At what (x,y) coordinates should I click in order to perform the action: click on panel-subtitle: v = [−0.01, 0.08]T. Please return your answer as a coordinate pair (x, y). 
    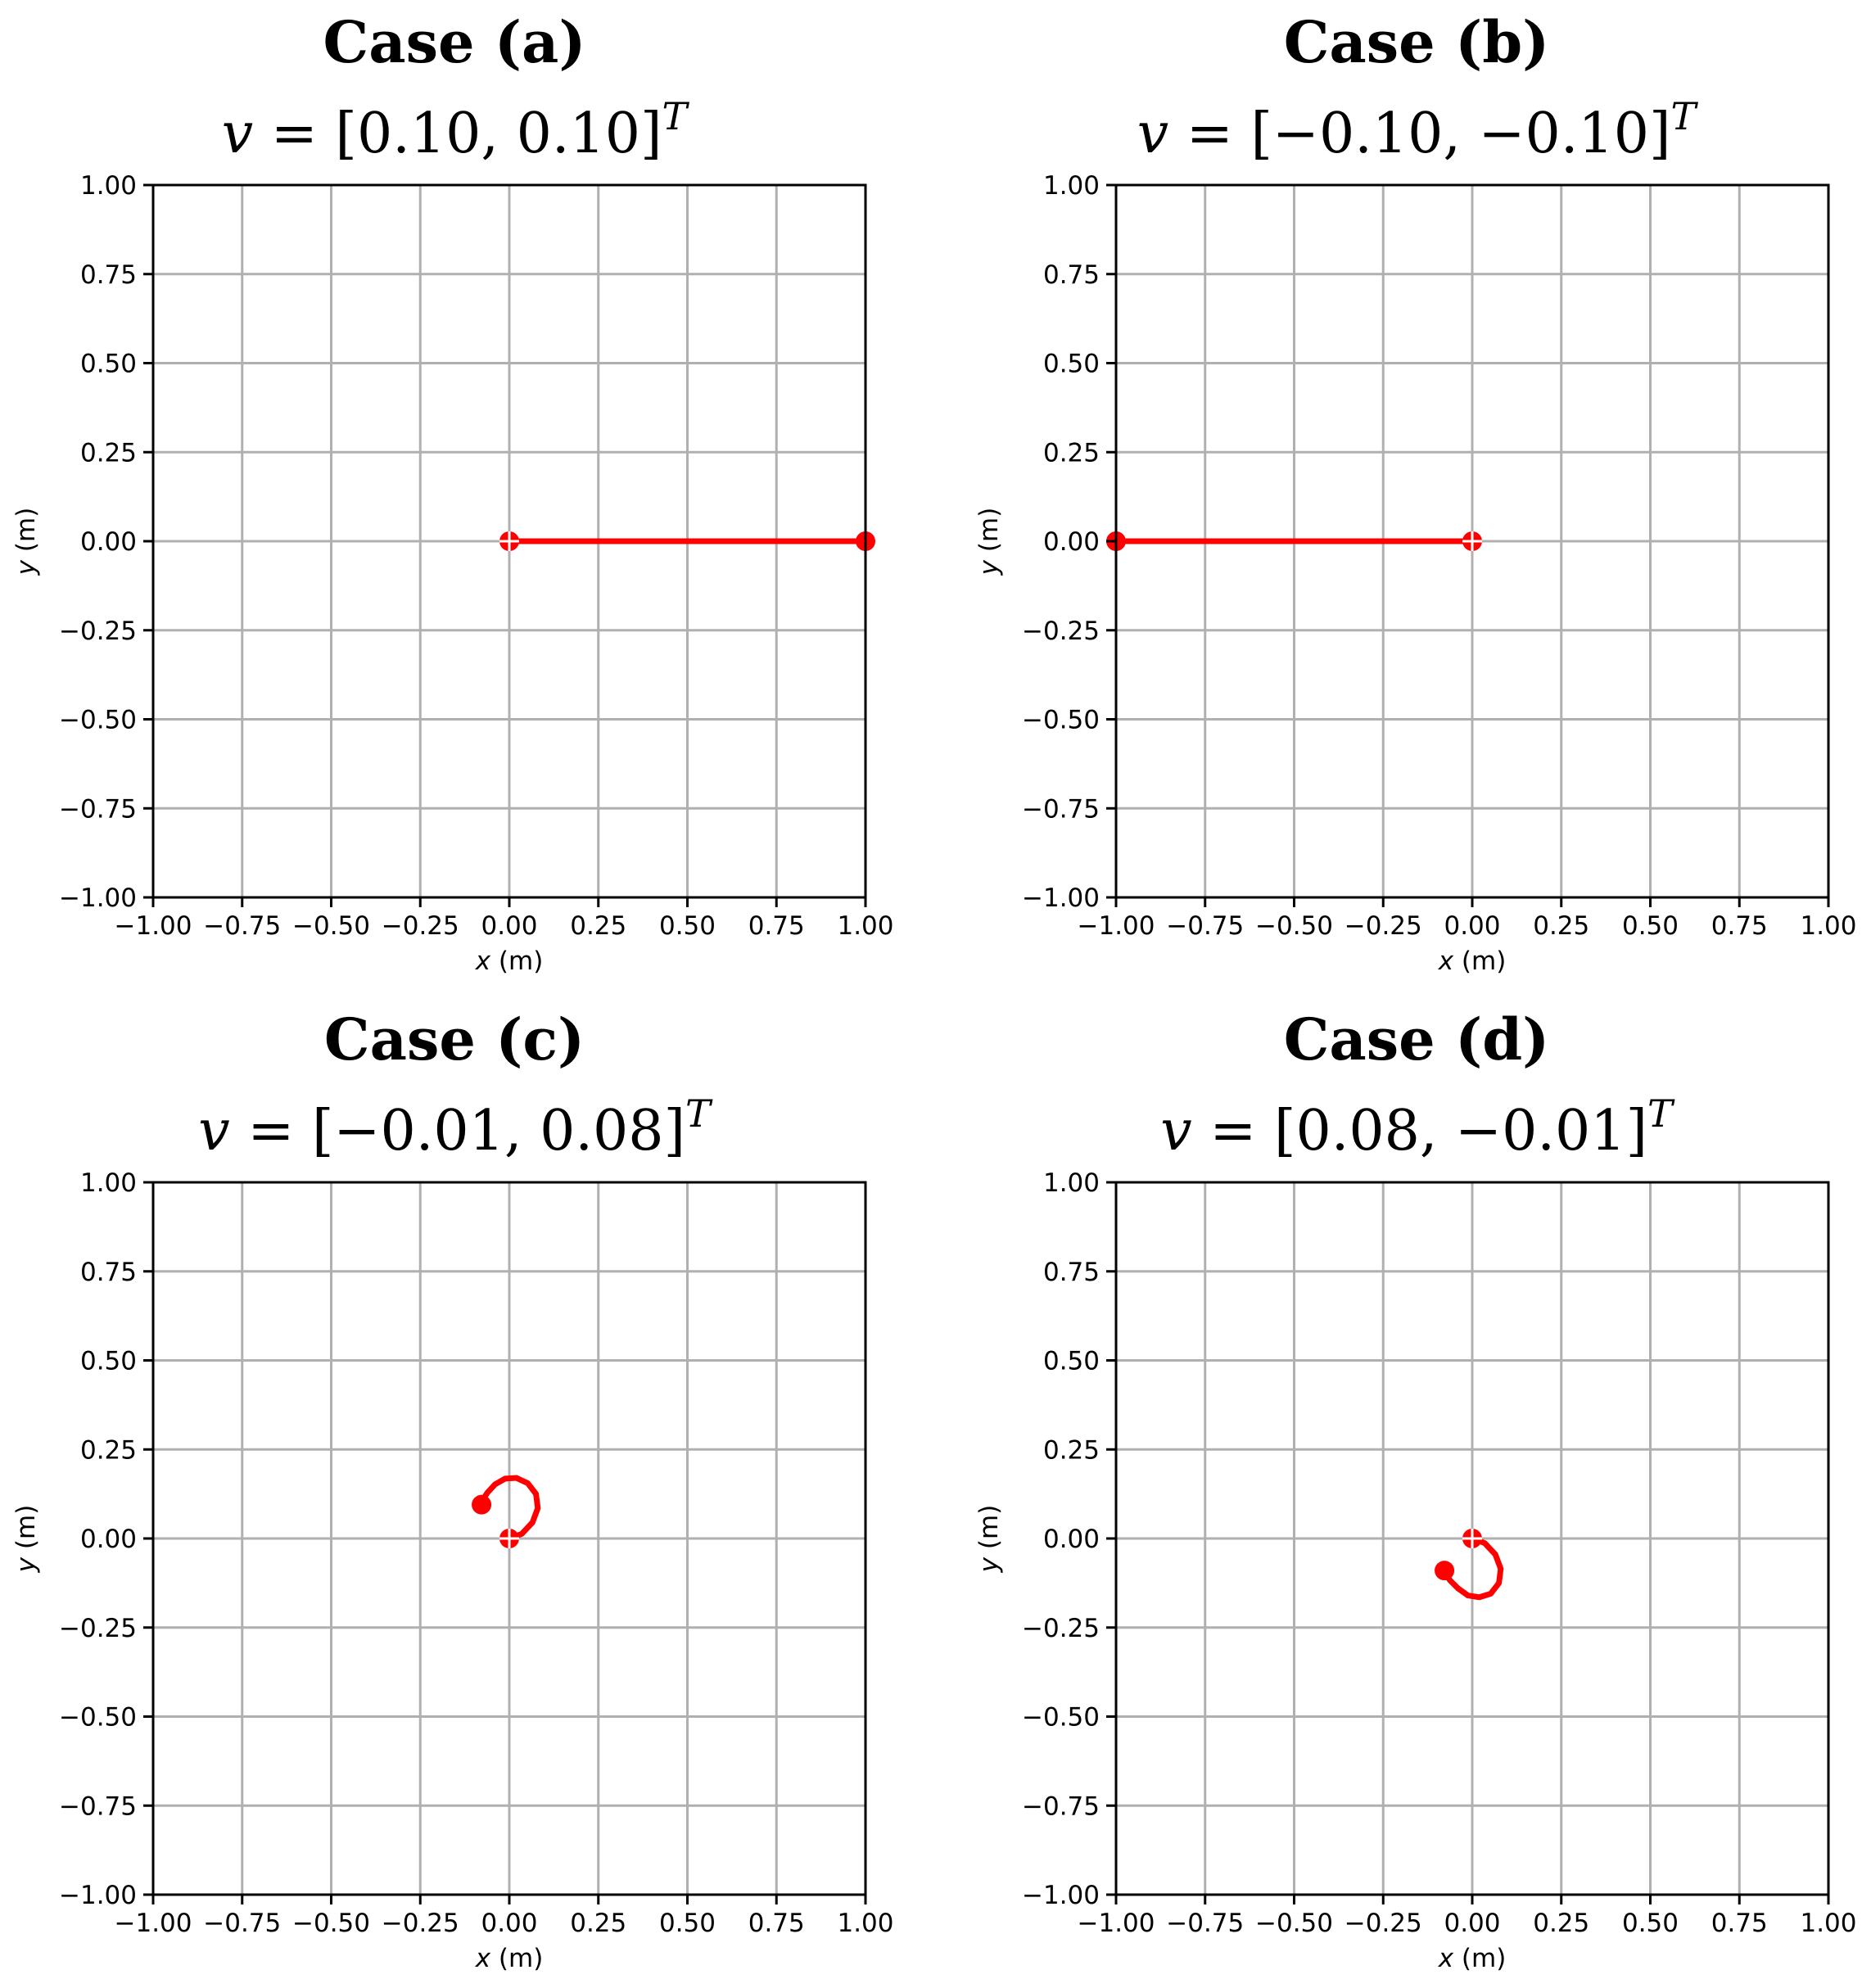
    Looking at the image, I should click on (455, 1127).